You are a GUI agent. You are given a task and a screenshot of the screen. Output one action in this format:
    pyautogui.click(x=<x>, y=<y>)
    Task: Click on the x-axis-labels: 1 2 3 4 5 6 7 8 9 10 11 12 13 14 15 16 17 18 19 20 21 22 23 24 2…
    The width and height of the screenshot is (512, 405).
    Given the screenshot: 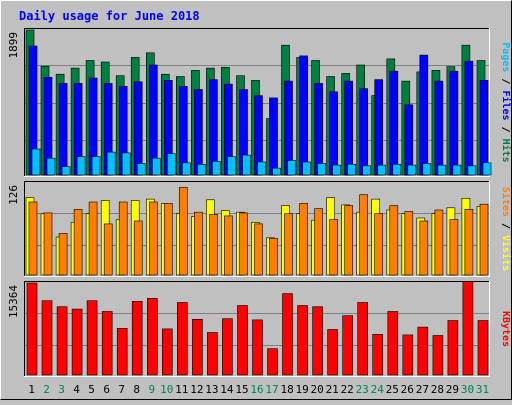 What is the action you would take?
    pyautogui.click(x=258, y=389)
    